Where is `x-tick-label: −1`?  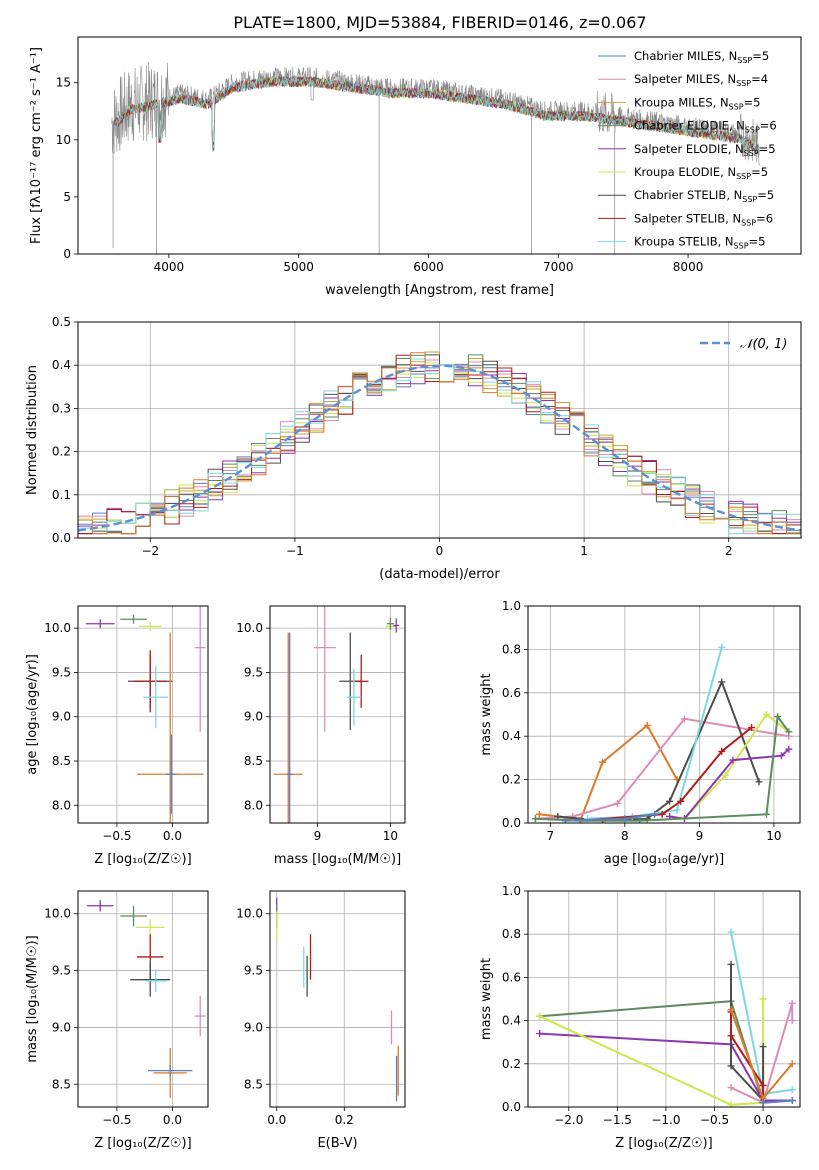
x-tick-label: −1 is located at coordinates (295, 551).